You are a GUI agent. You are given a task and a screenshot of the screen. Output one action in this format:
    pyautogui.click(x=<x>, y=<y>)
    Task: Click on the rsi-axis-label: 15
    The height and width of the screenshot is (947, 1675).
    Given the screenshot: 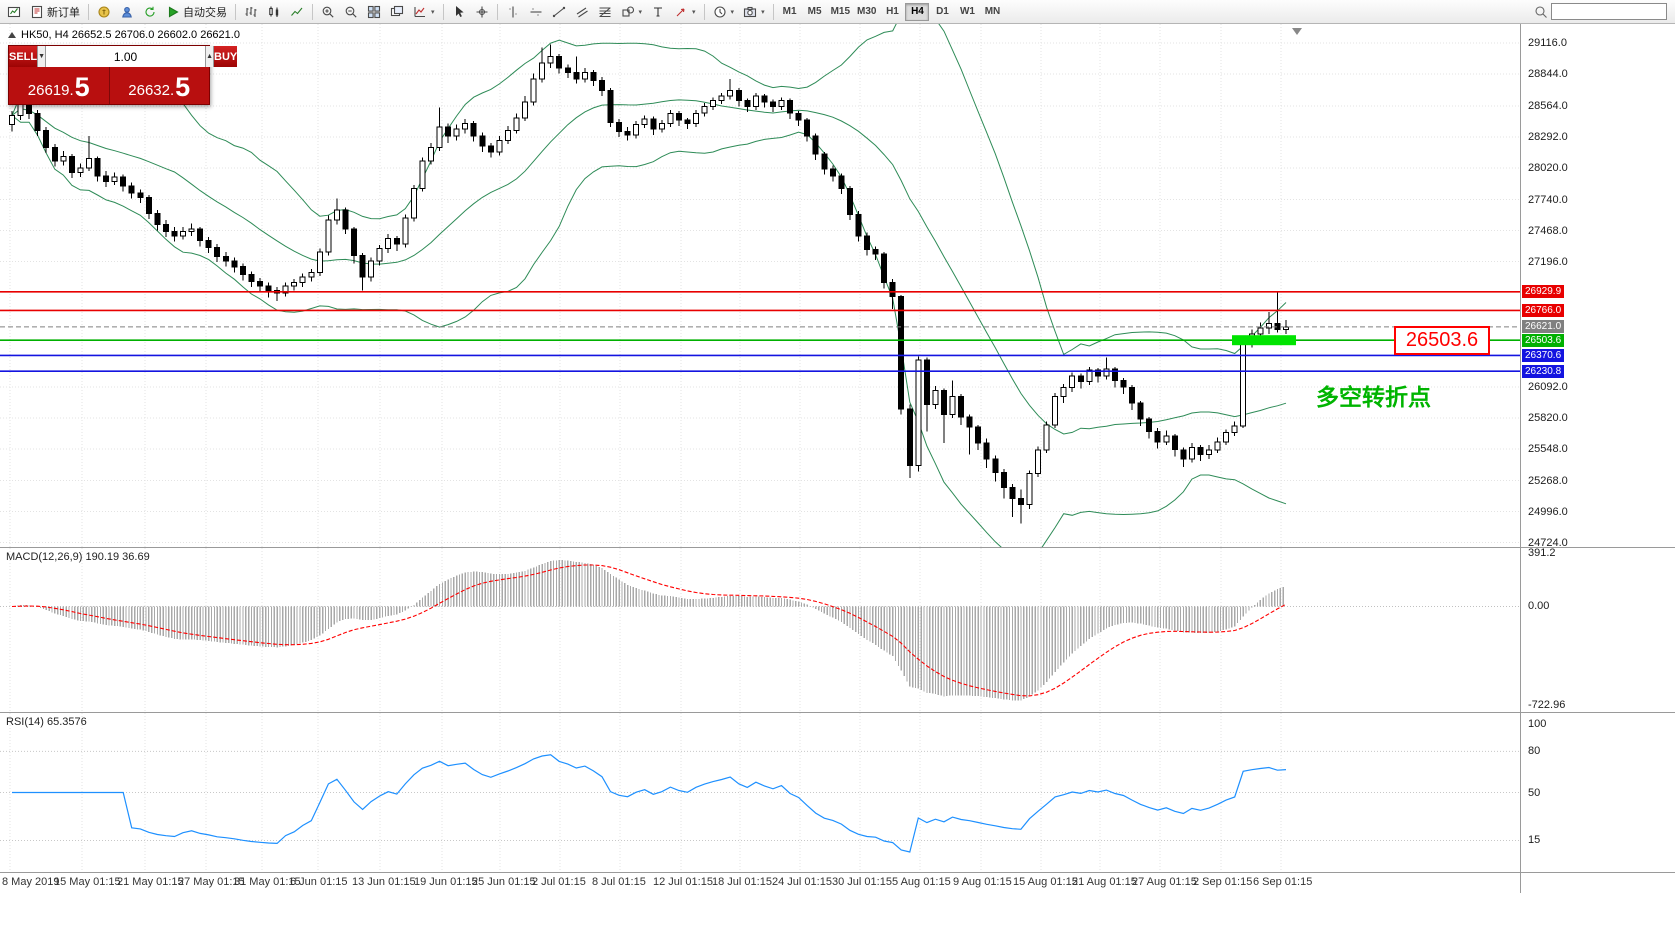 What is the action you would take?
    pyautogui.click(x=1534, y=840)
    